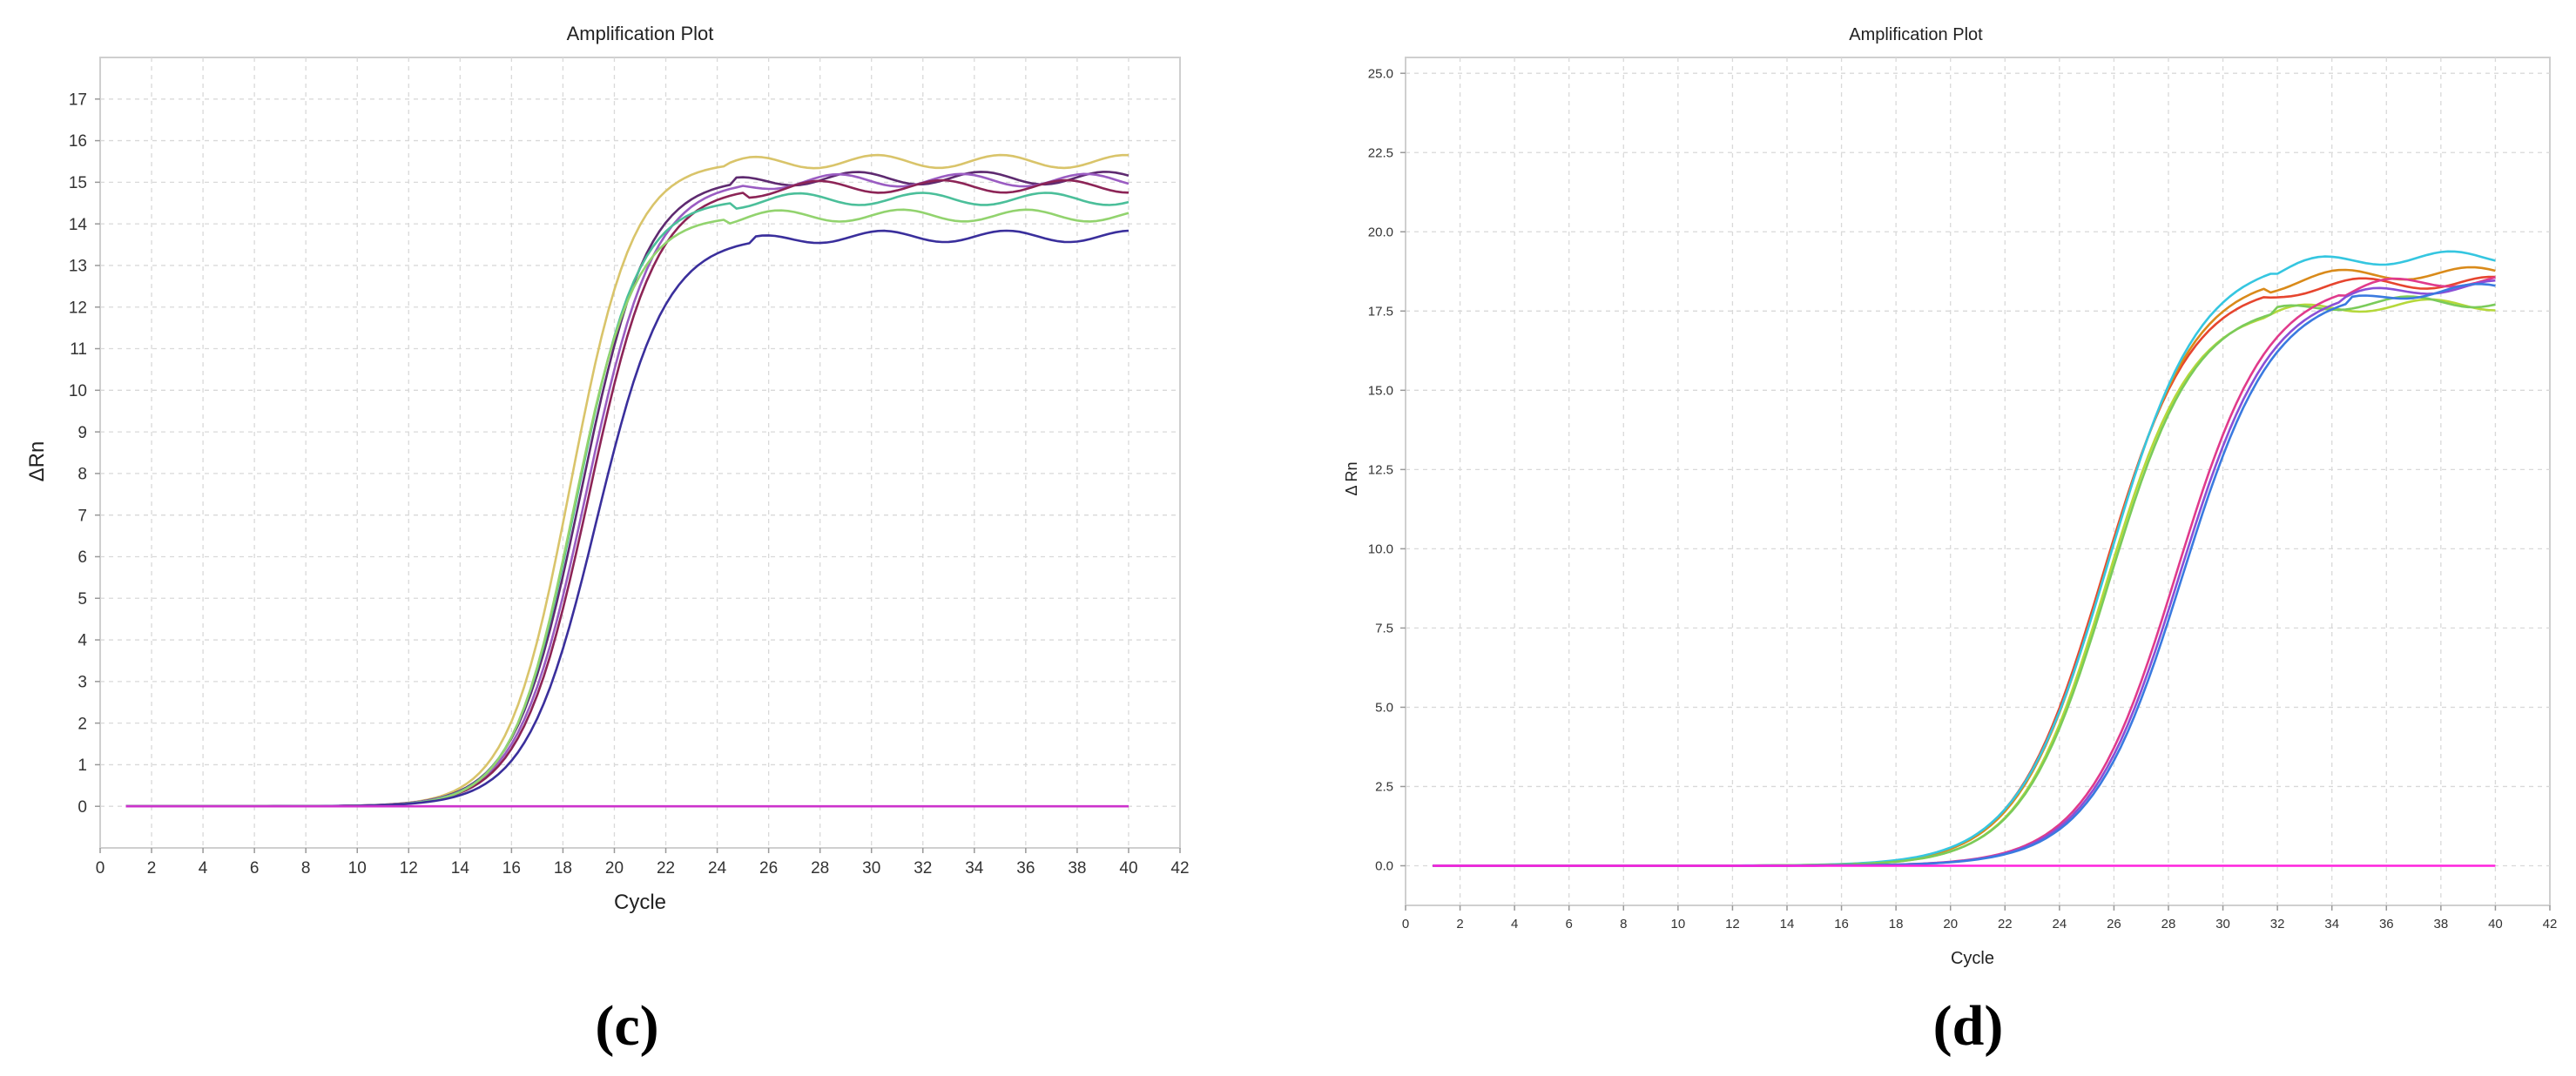 The image size is (2576, 1076). I want to click on x-tick-label: 16, so click(511, 868).